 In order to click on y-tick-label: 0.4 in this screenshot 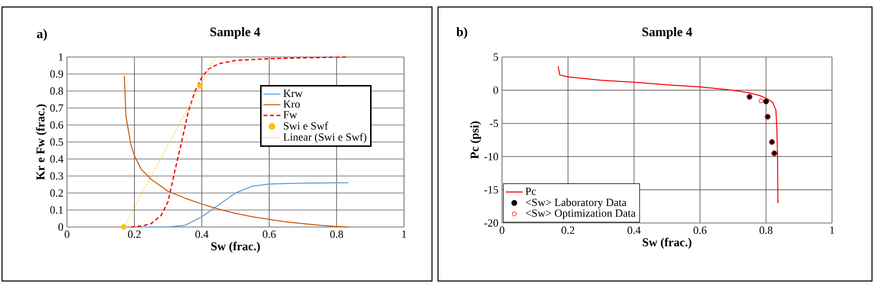, I will do `click(57, 159)`.